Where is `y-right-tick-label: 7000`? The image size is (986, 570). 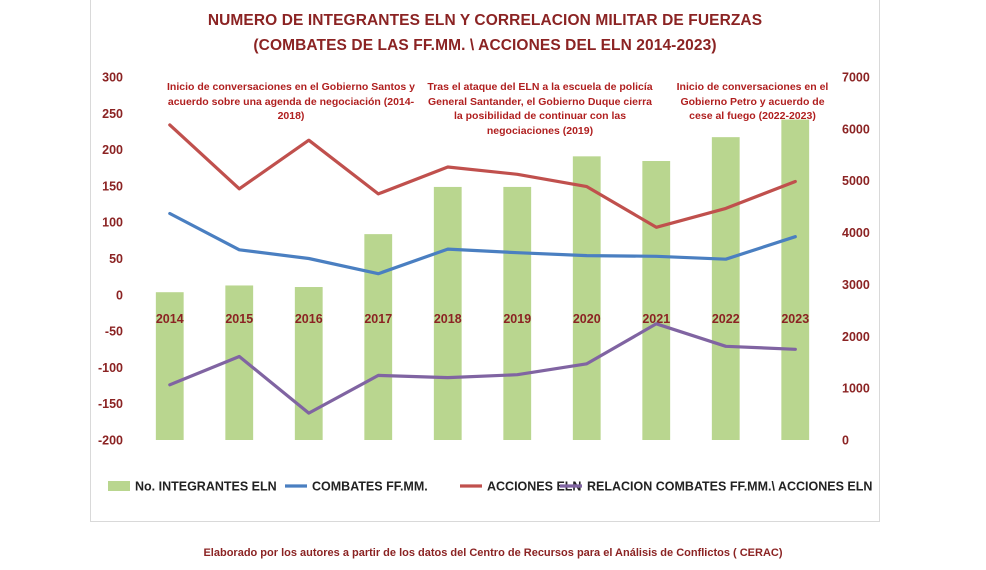 y-right-tick-label: 7000 is located at coordinates (856, 78).